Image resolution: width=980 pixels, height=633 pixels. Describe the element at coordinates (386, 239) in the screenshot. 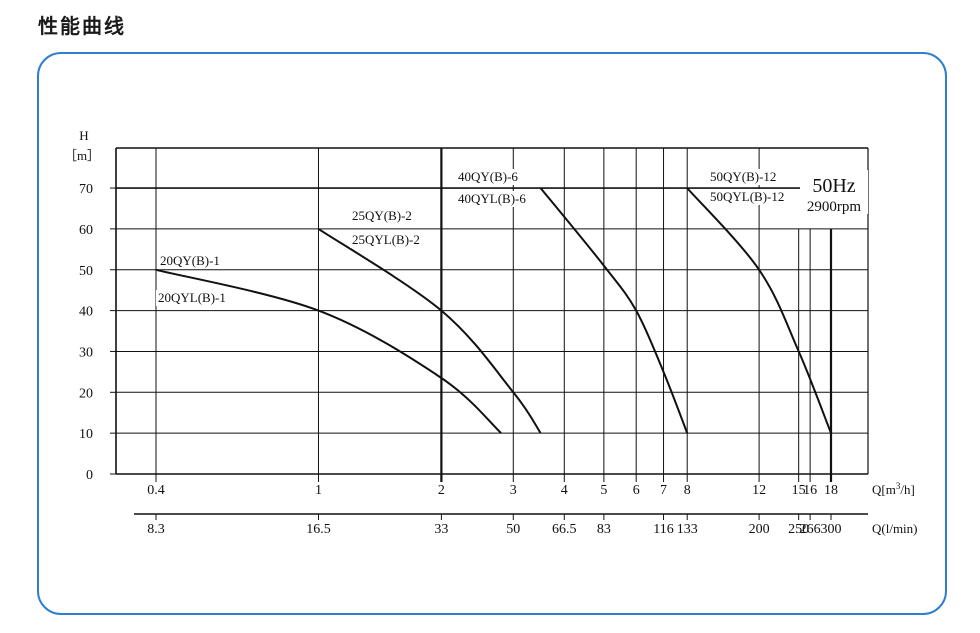

I see `series-label: 25QYL(B)-2` at that location.